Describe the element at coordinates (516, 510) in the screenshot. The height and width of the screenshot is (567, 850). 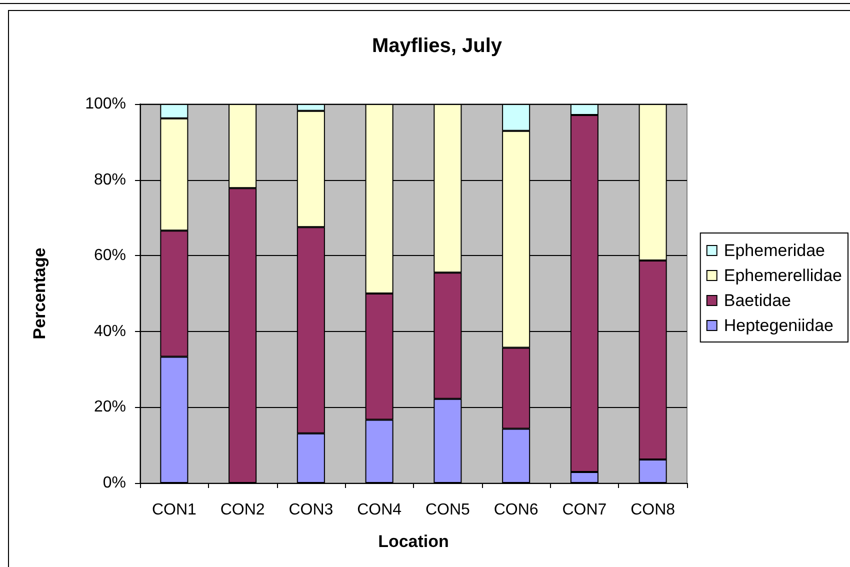
I see `x-tick-label: CON6` at that location.